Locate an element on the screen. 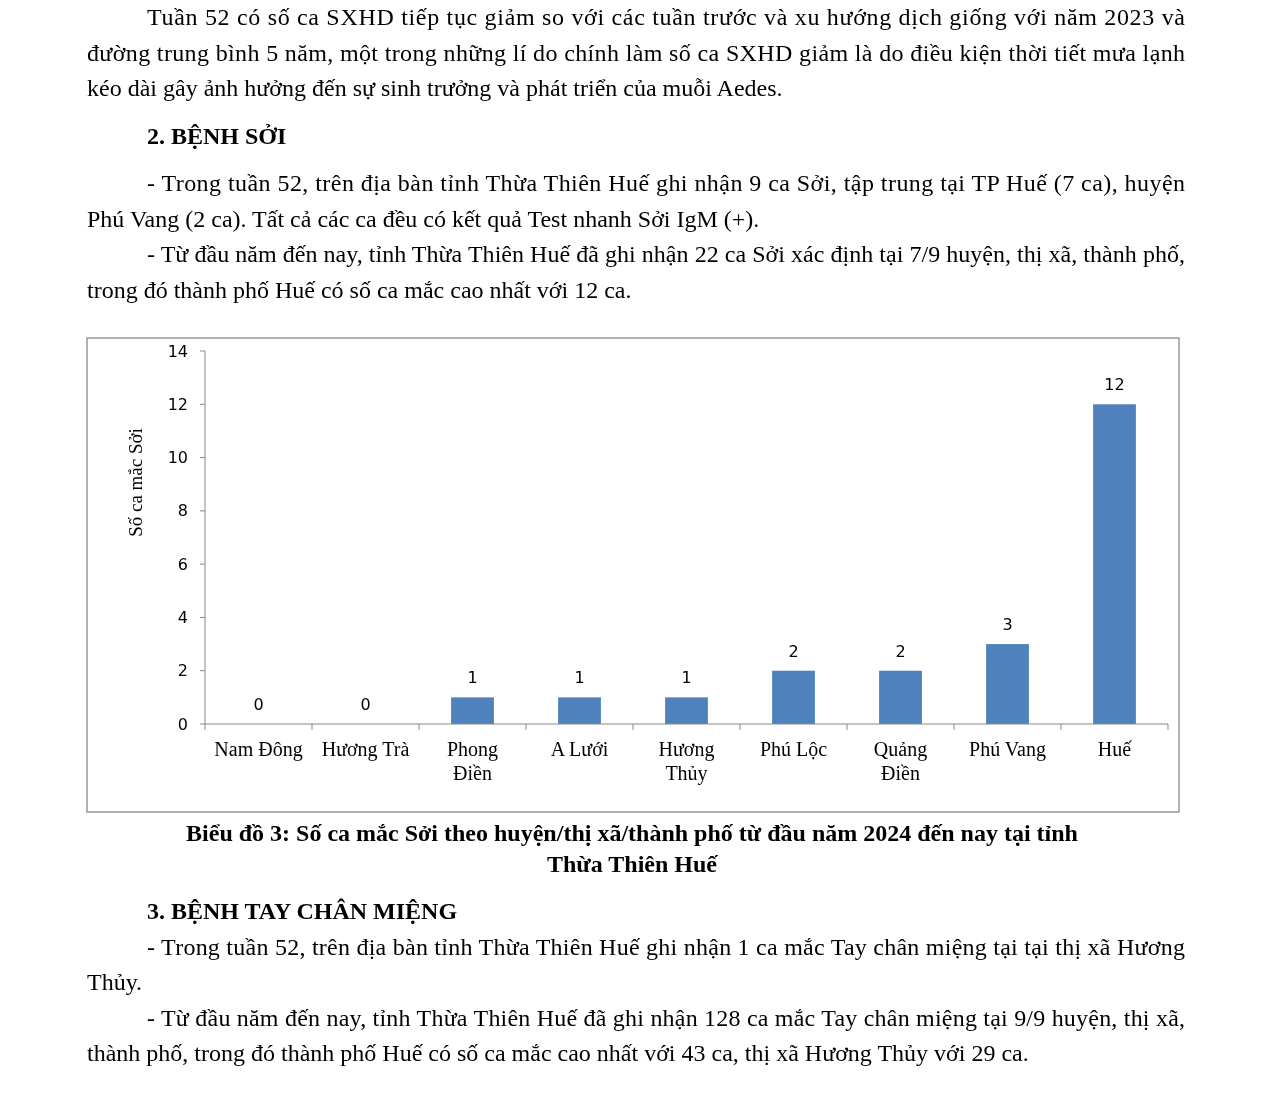 This screenshot has height=1096, width=1273. text: - Trong tuần 52, trên địa bàn tỉnh Thừa Thiên Huế ghi nhận 1 ca mắc Tay chân miệng tại tại thị xã Hương Thủy. is located at coordinates (636, 964).